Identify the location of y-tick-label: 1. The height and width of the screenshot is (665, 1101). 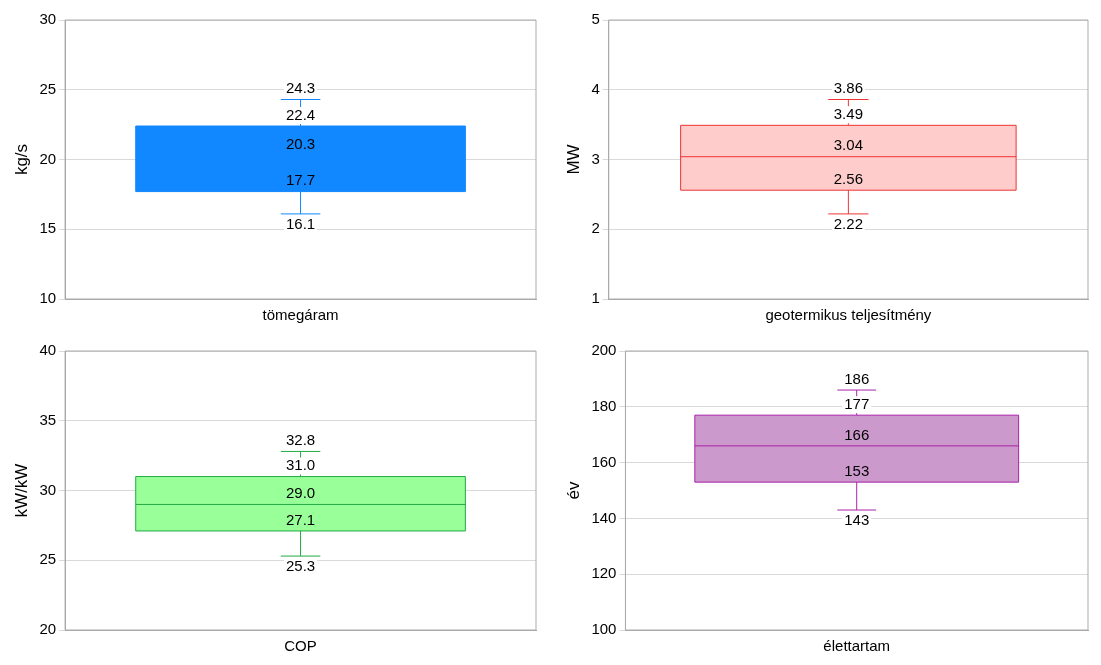
(595, 298).